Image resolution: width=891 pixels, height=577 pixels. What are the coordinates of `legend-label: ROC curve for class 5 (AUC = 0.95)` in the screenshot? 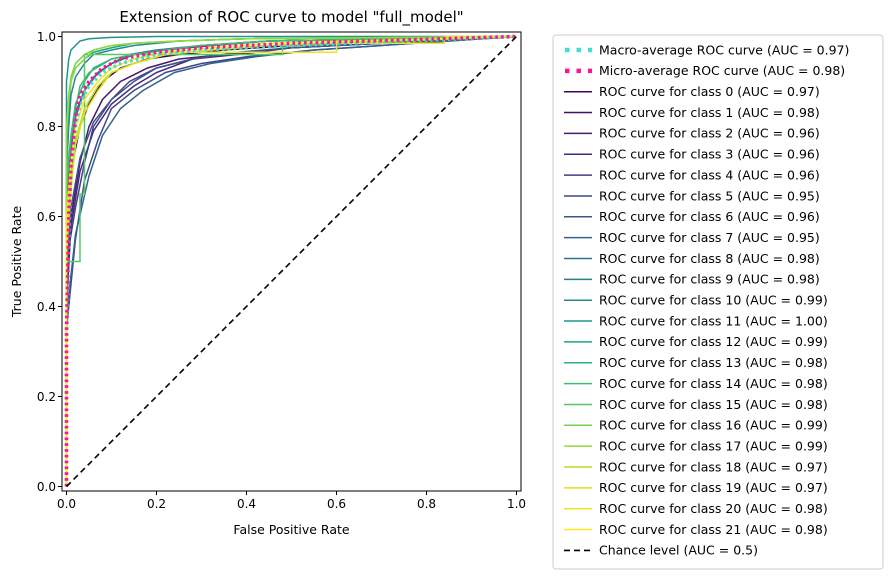 It's located at (709, 195).